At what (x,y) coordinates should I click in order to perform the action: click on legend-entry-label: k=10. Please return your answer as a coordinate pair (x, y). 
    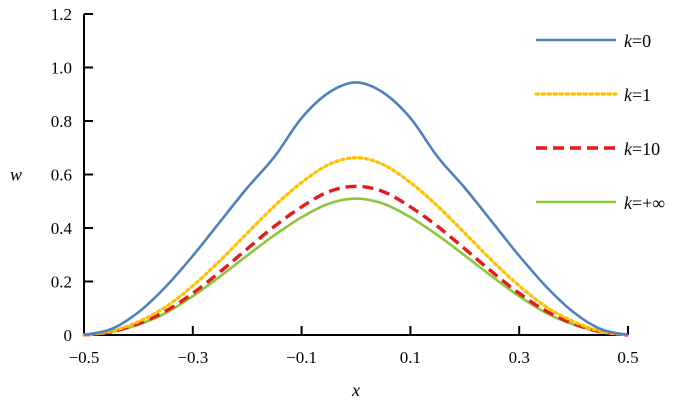
    Looking at the image, I should click on (642, 149).